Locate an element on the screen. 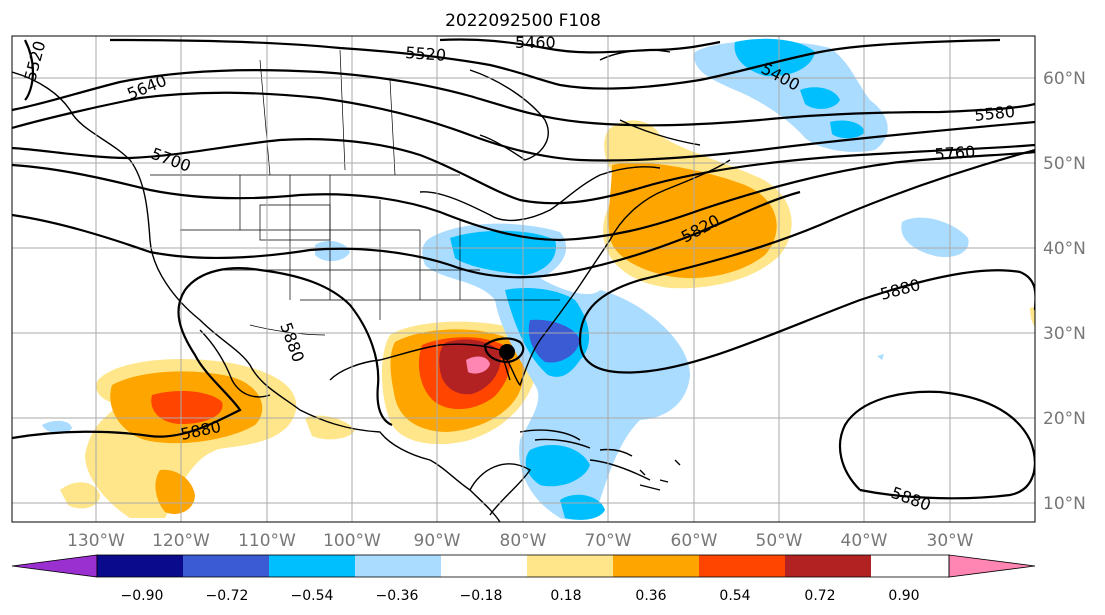 The image size is (1105, 615). lon-tick-label: 50°W is located at coordinates (779, 541).